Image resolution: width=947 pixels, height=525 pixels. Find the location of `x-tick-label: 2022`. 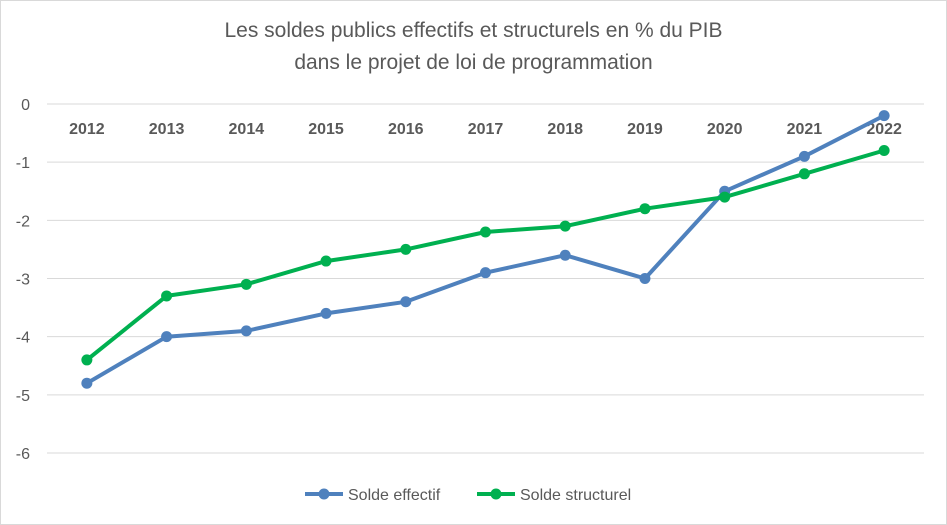

x-tick-label: 2022 is located at coordinates (884, 129).